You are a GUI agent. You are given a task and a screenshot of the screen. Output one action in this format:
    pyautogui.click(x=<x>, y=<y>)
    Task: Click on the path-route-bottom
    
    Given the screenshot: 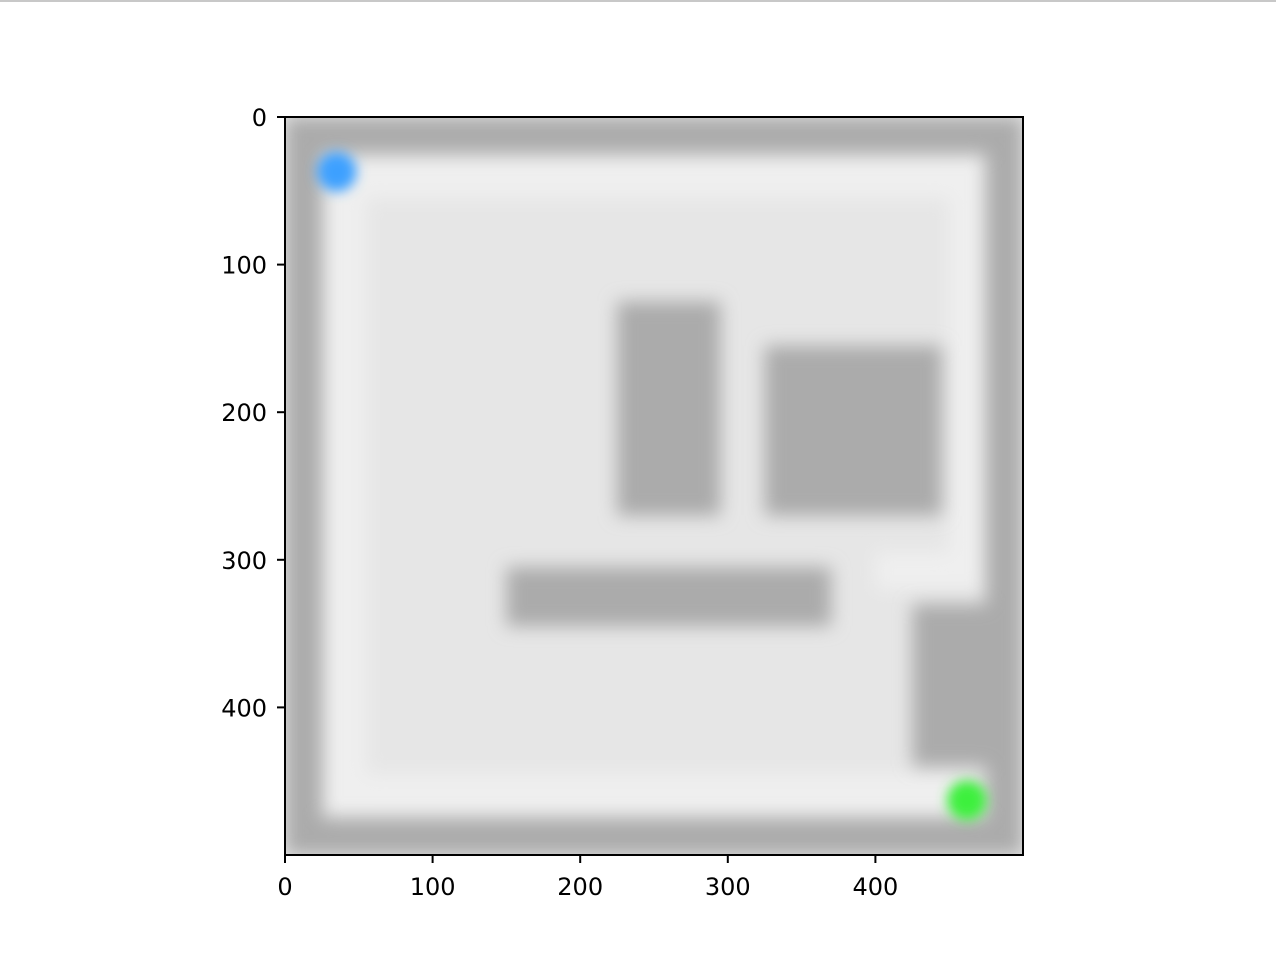 What is the action you would take?
    pyautogui.click(x=642, y=796)
    